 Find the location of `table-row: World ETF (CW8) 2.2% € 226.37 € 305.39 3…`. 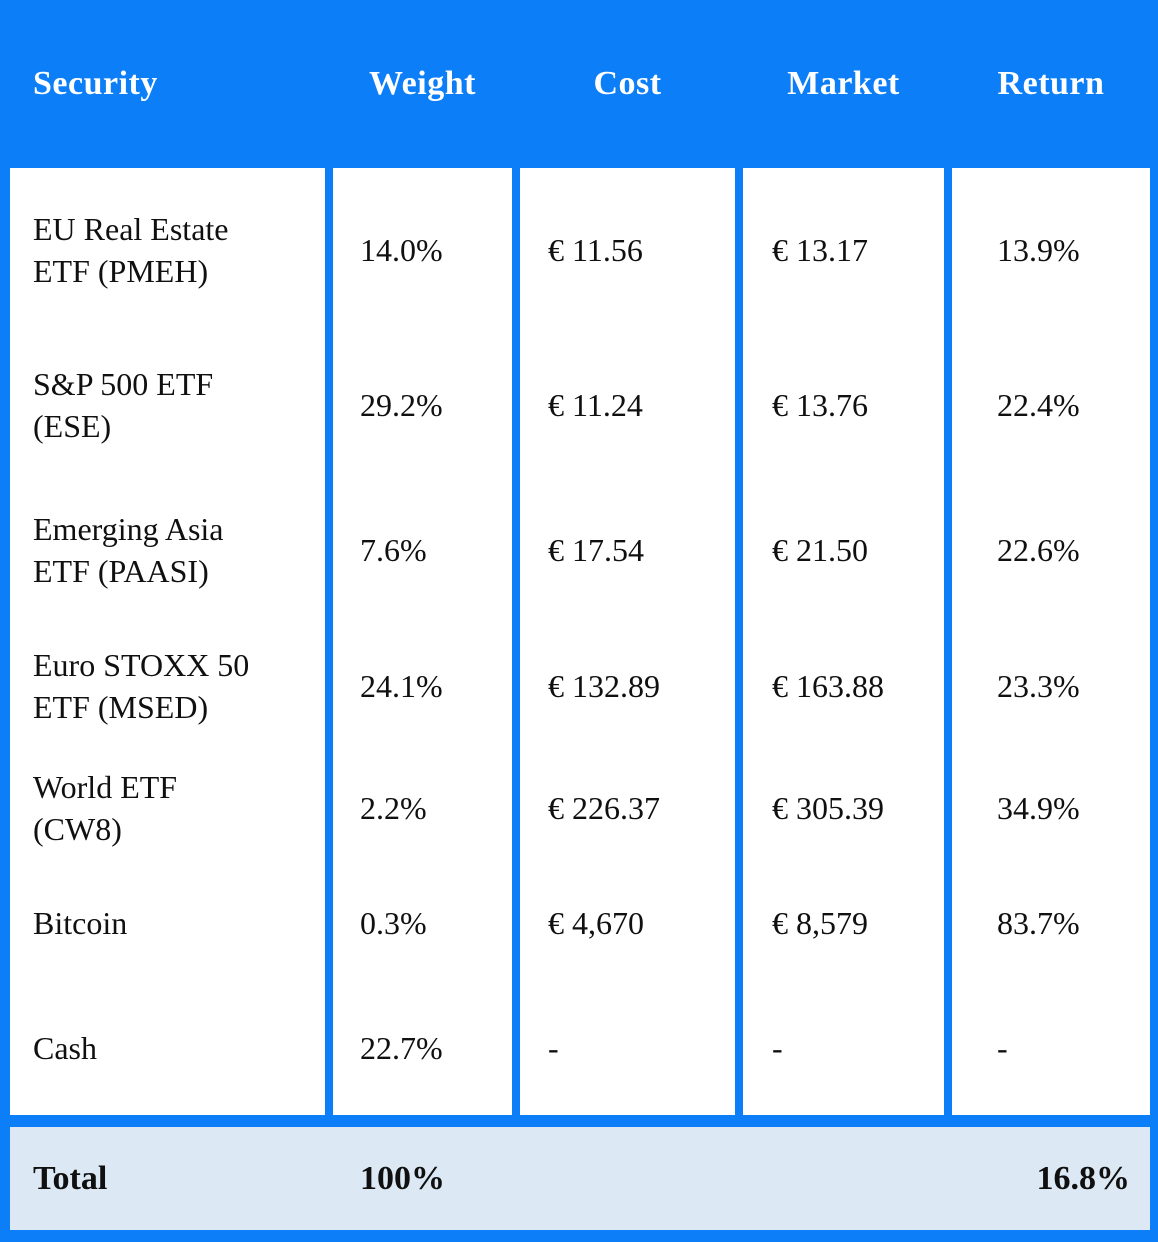

table-row: World ETF (CW8) 2.2% € 226.37 € 305.39 3… is located at coordinates (579, 808).